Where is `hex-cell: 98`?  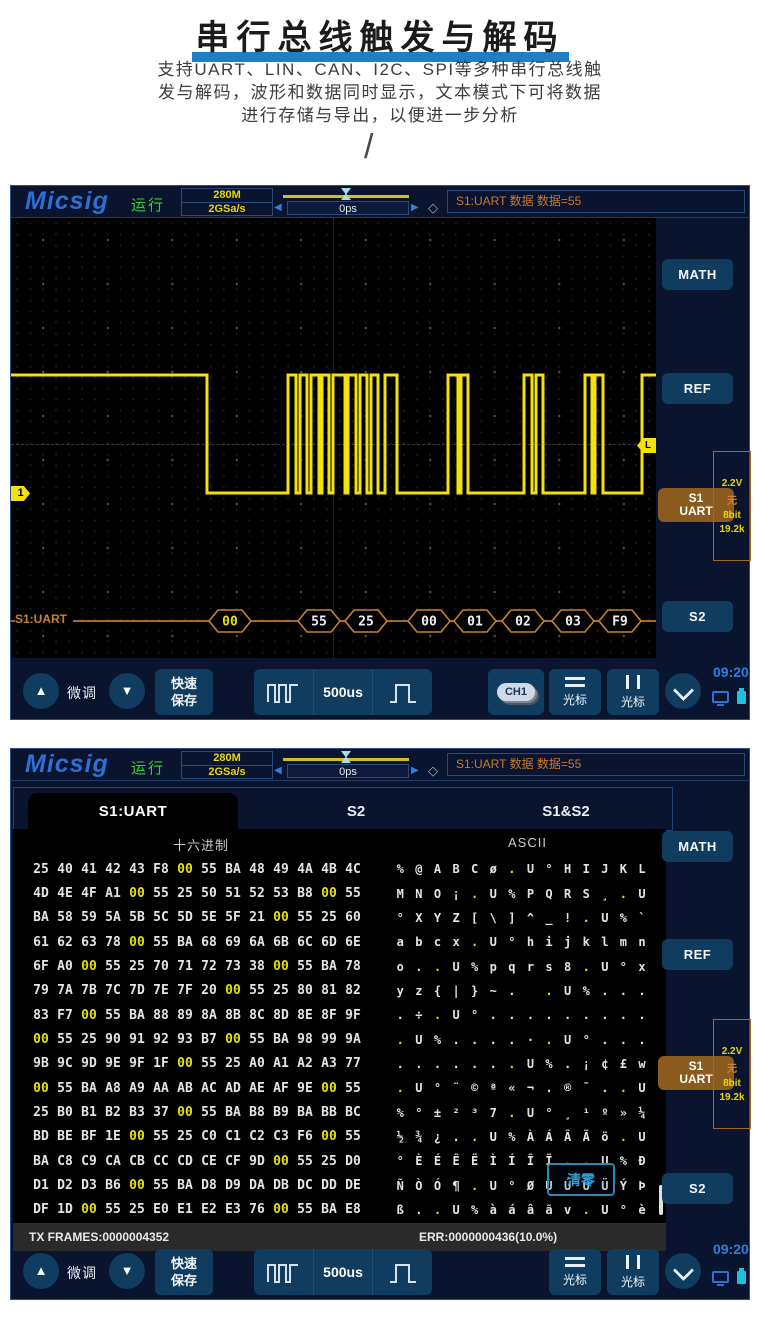 hex-cell: 98 is located at coordinates (305, 1040).